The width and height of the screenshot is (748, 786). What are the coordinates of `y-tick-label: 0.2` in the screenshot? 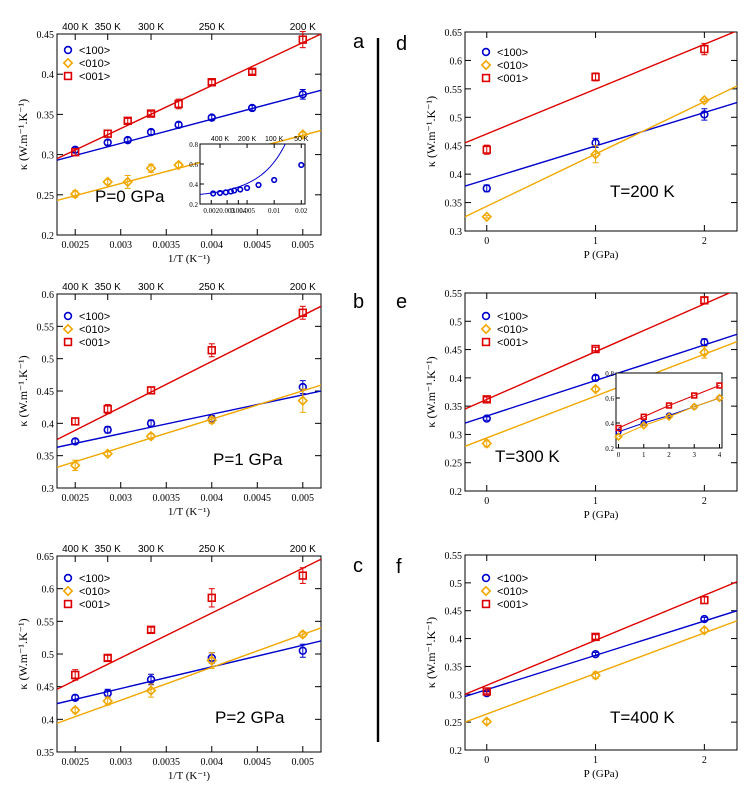 It's located at (48, 236).